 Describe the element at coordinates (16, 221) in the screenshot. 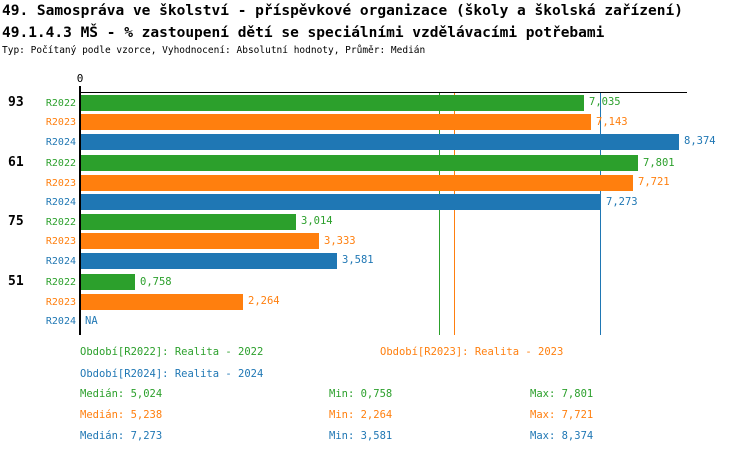

I see `group-label-75: 75` at that location.